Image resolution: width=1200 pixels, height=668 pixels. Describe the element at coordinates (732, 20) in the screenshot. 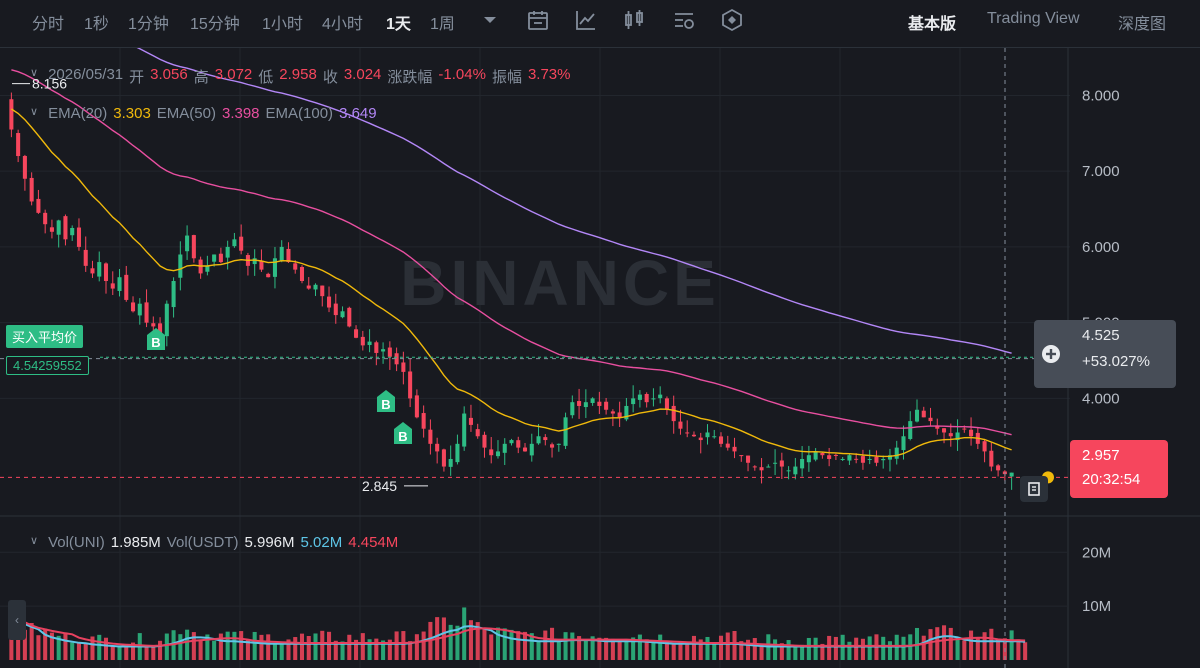

I see `layer-icon` at that location.